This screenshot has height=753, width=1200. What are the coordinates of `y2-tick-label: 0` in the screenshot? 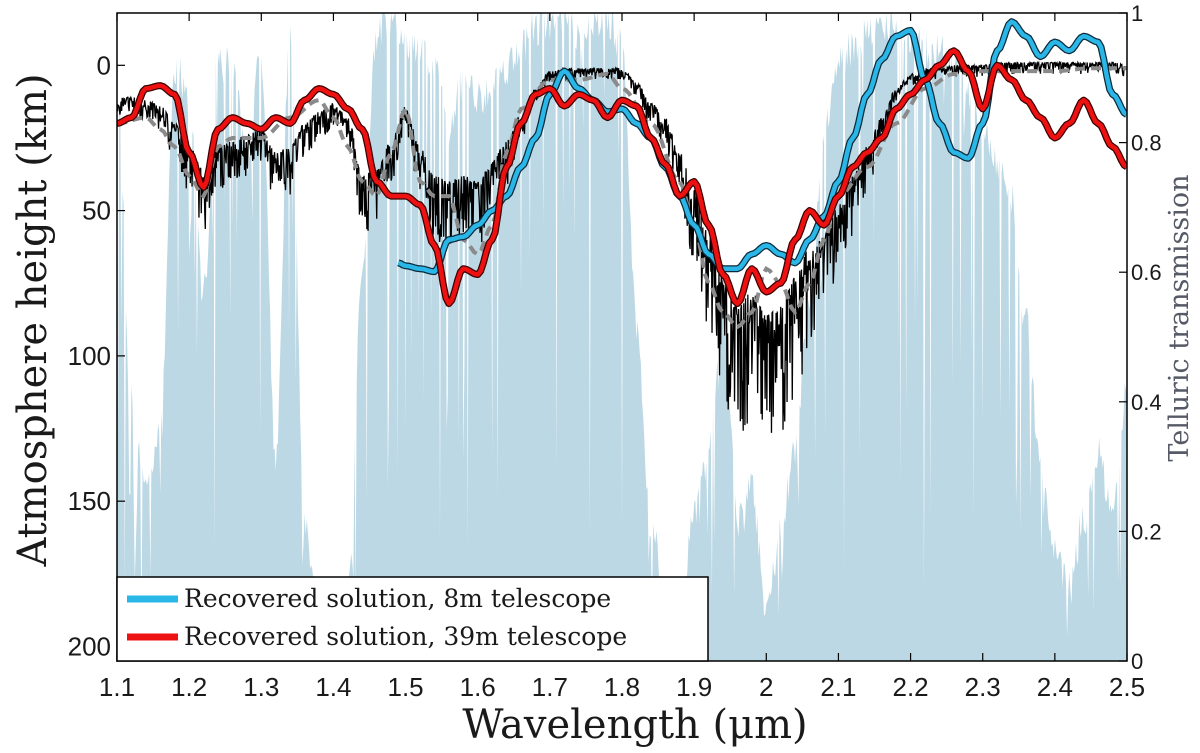 It's located at (1137, 661).